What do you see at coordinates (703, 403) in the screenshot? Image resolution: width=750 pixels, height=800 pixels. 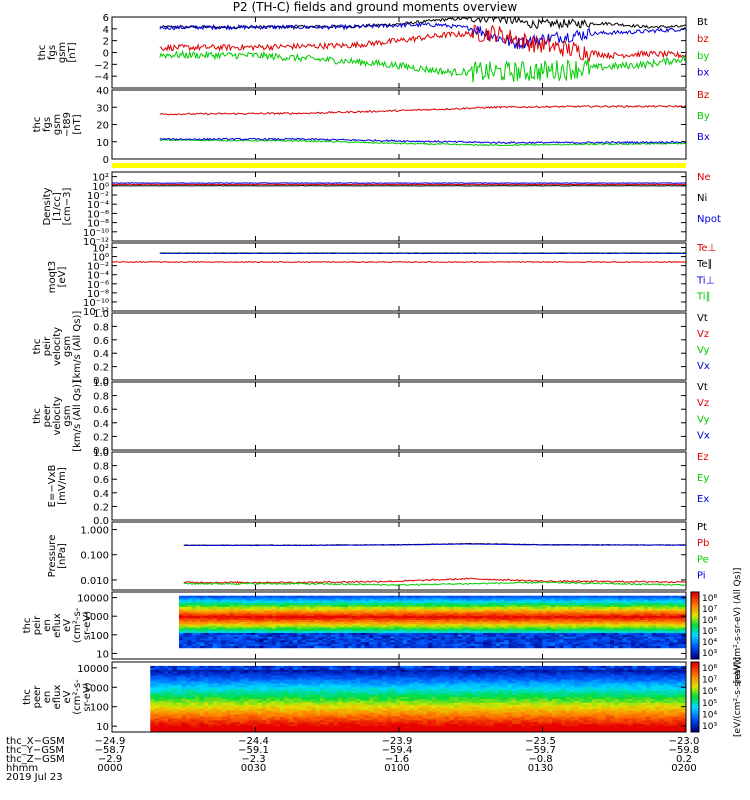 I see `legend-label-Vz: Vz` at bounding box center [703, 403].